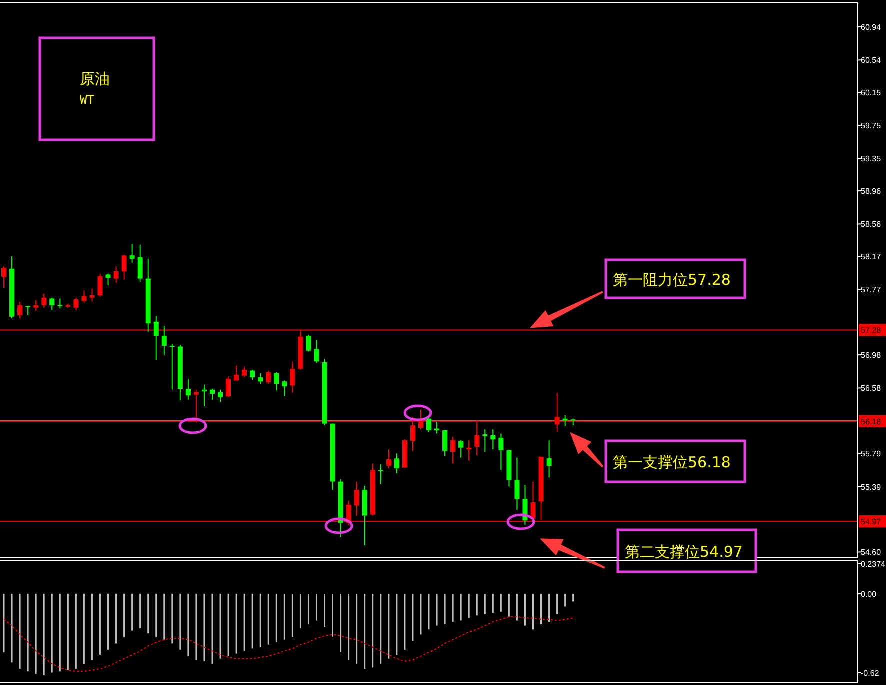  I want to click on y-tick-label: 58.96, so click(871, 191).